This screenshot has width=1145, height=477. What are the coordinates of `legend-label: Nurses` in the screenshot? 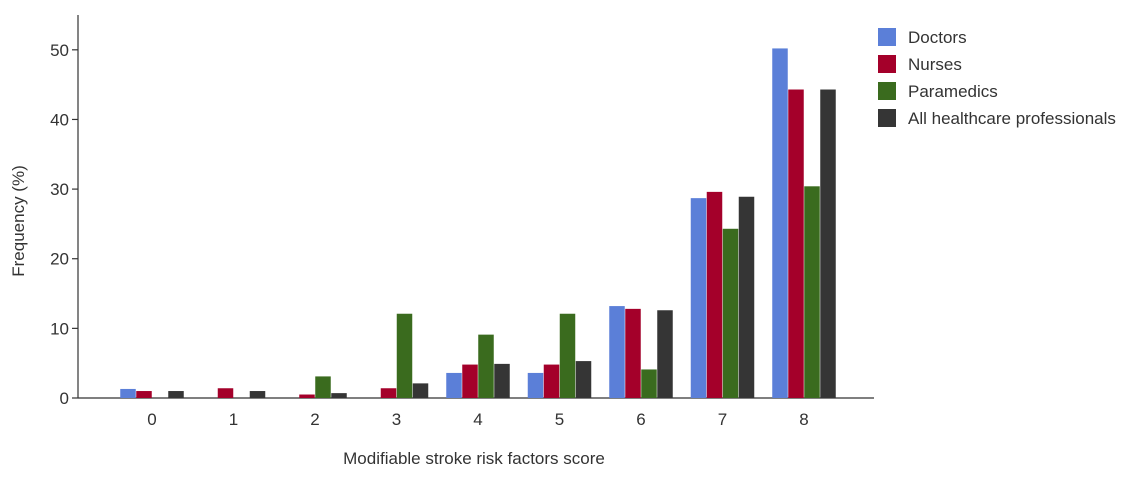 It's located at (935, 64).